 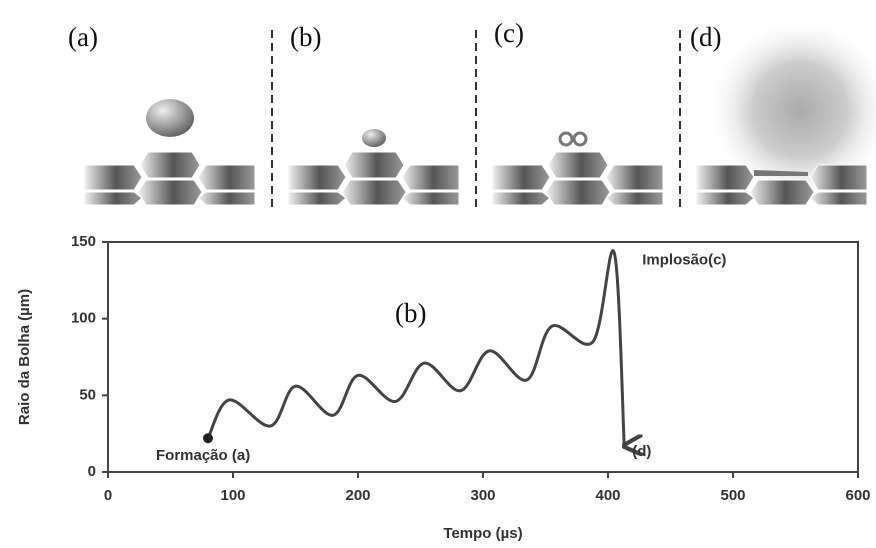 What do you see at coordinates (305, 37) in the screenshot?
I see `panel-label: (b)` at bounding box center [305, 37].